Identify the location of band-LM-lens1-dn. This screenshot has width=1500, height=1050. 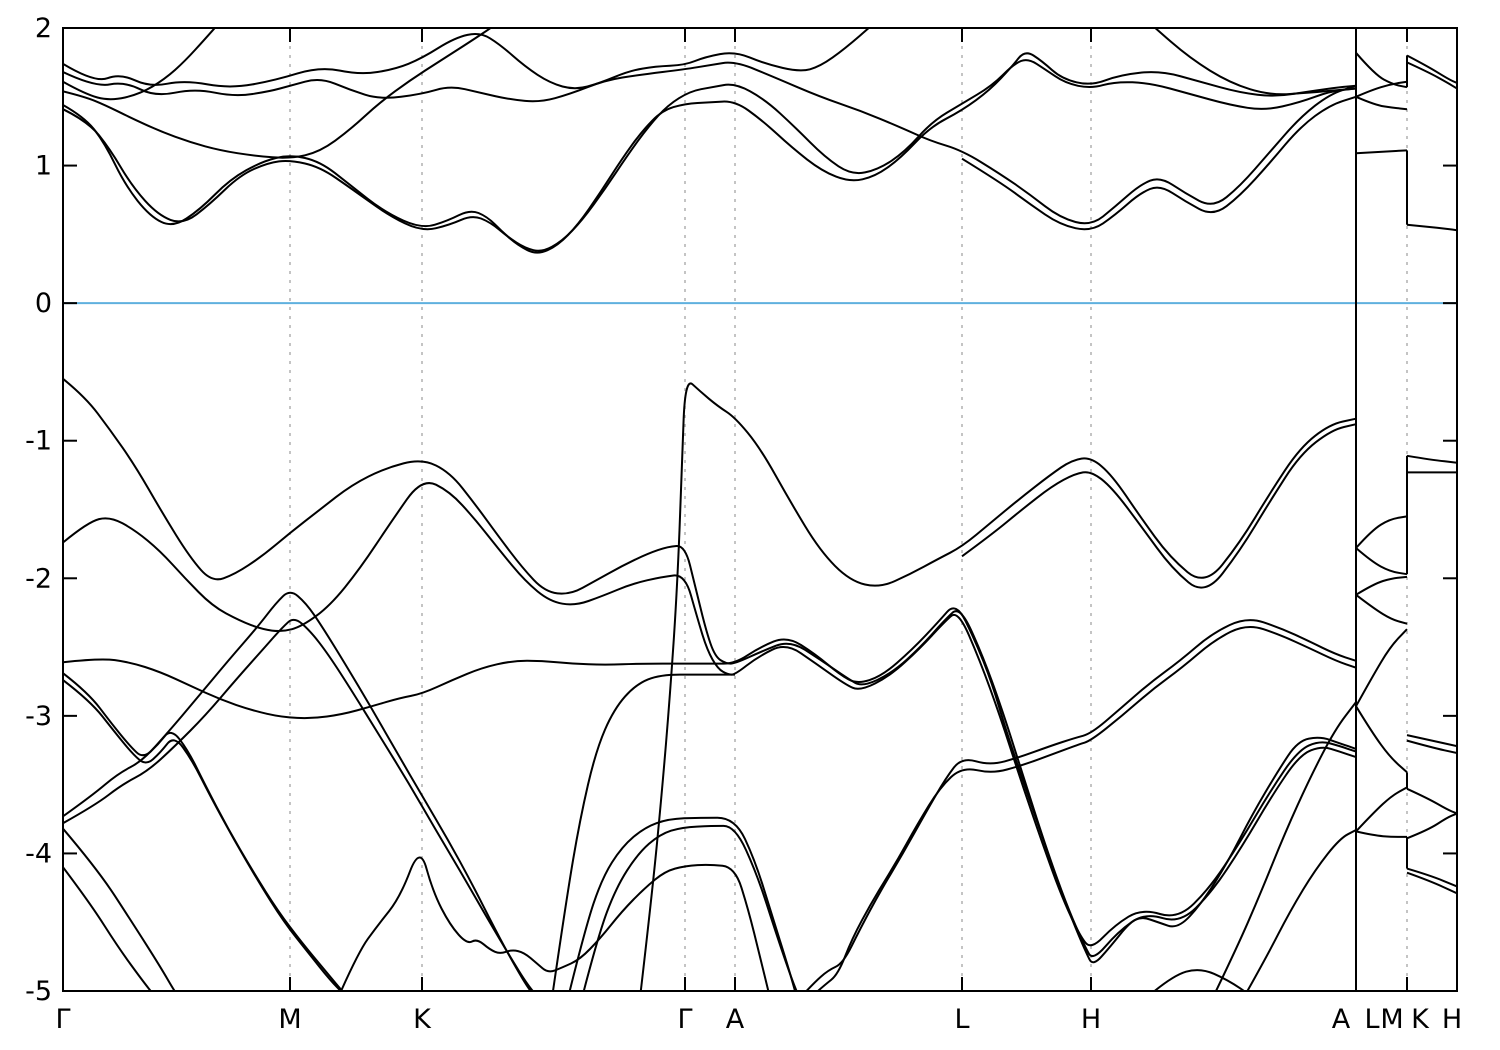
(1381, 561).